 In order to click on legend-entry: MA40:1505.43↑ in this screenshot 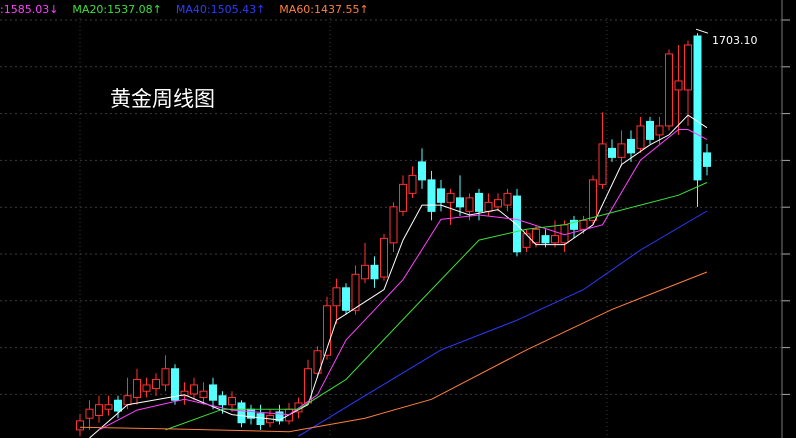, I will do `click(220, 9)`.